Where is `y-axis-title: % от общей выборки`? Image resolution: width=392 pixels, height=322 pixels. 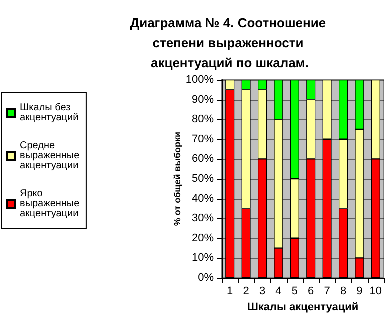
y-axis-title: % от общей выборки is located at coordinates (177, 179).